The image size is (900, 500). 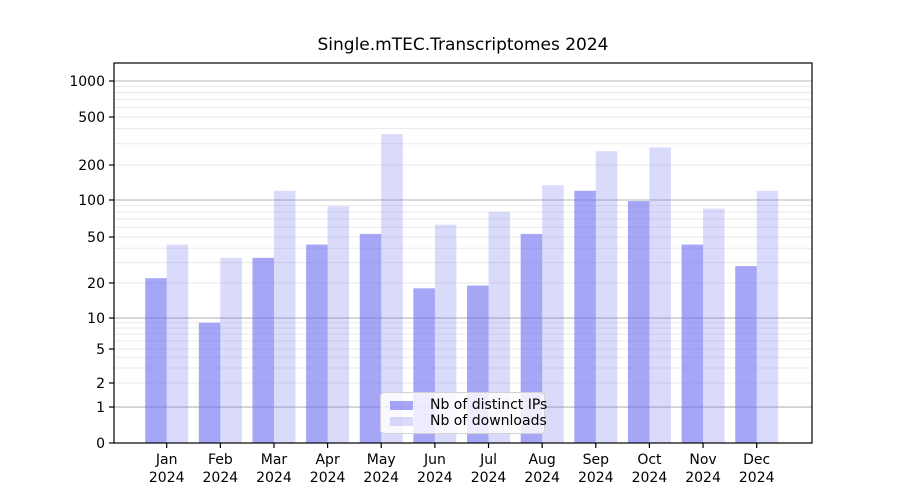 What do you see at coordinates (96, 238) in the screenshot?
I see `y-tick-label: 50` at bounding box center [96, 238].